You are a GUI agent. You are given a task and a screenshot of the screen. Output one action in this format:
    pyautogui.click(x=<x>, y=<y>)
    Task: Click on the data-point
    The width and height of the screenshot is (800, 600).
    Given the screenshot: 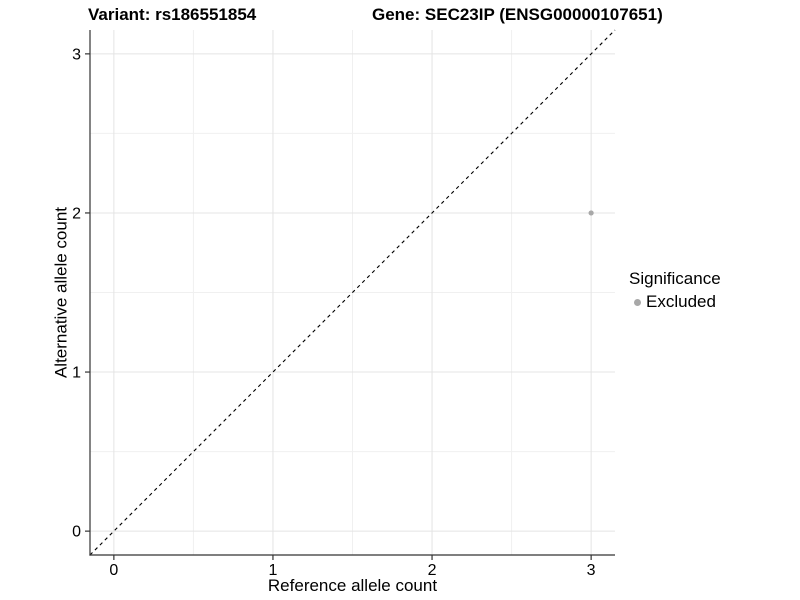 What is the action you would take?
    pyautogui.click(x=591, y=213)
    